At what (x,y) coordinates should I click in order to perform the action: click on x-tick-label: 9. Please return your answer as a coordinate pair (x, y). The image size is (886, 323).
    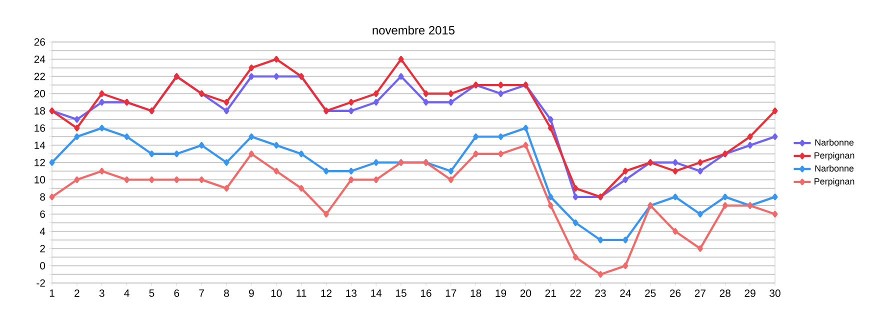
    Looking at the image, I should click on (251, 293).